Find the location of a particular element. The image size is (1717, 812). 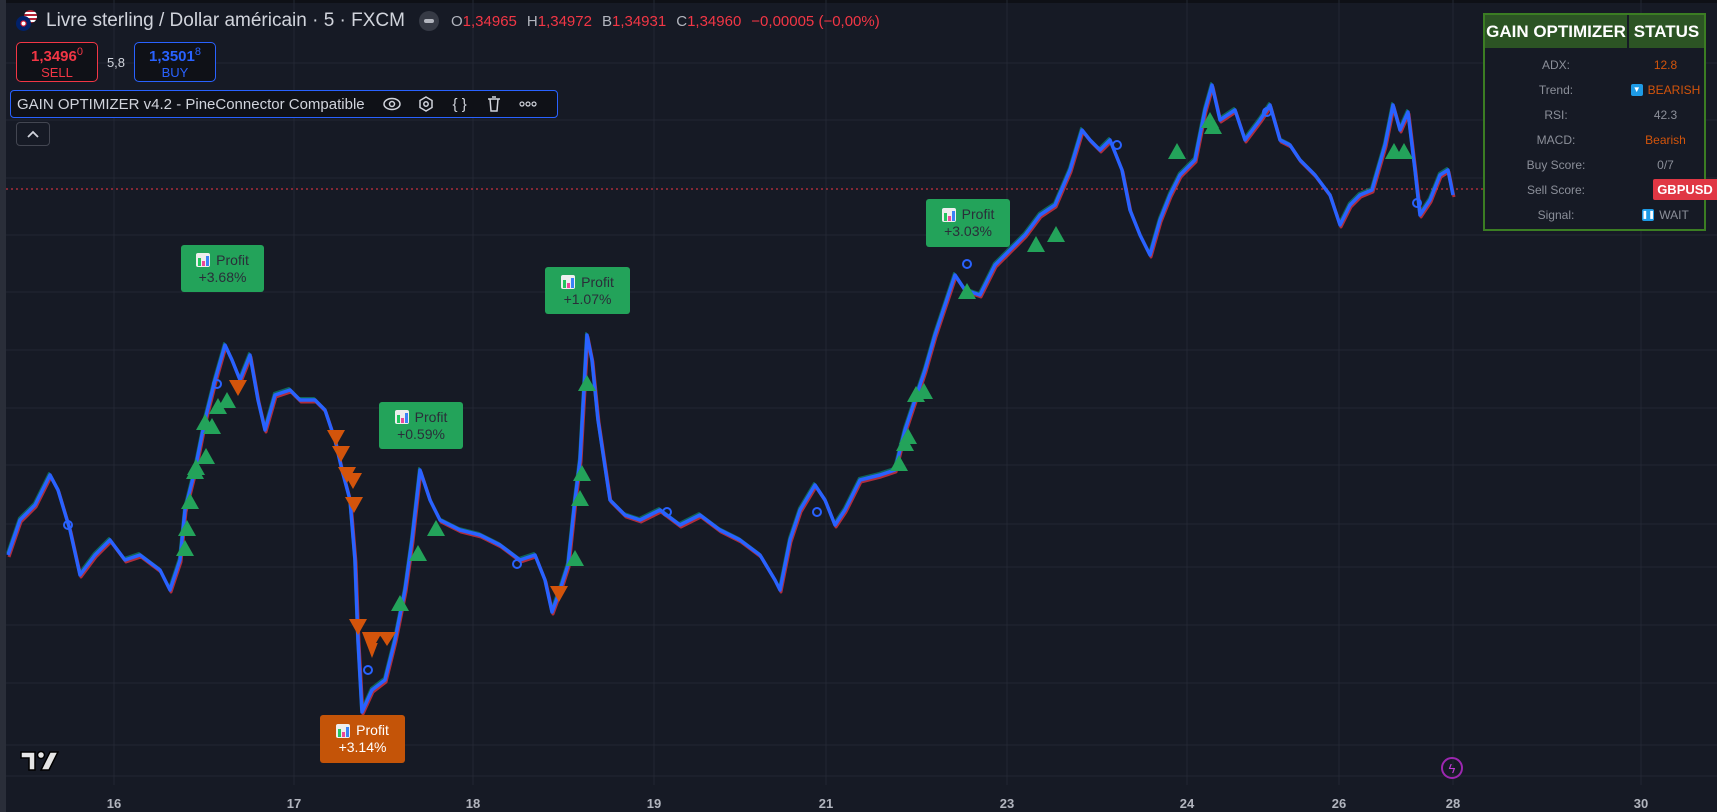

ohlc-open-key: O is located at coordinates (456, 21).